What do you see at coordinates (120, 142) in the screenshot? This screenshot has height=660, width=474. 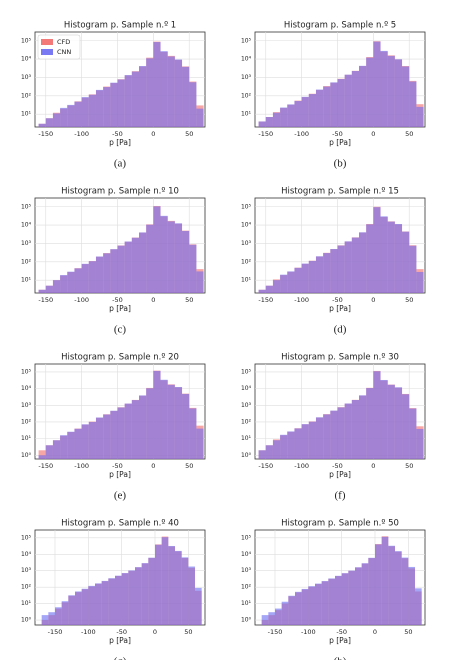 I see `x-axis-label: p [Pa]` at bounding box center [120, 142].